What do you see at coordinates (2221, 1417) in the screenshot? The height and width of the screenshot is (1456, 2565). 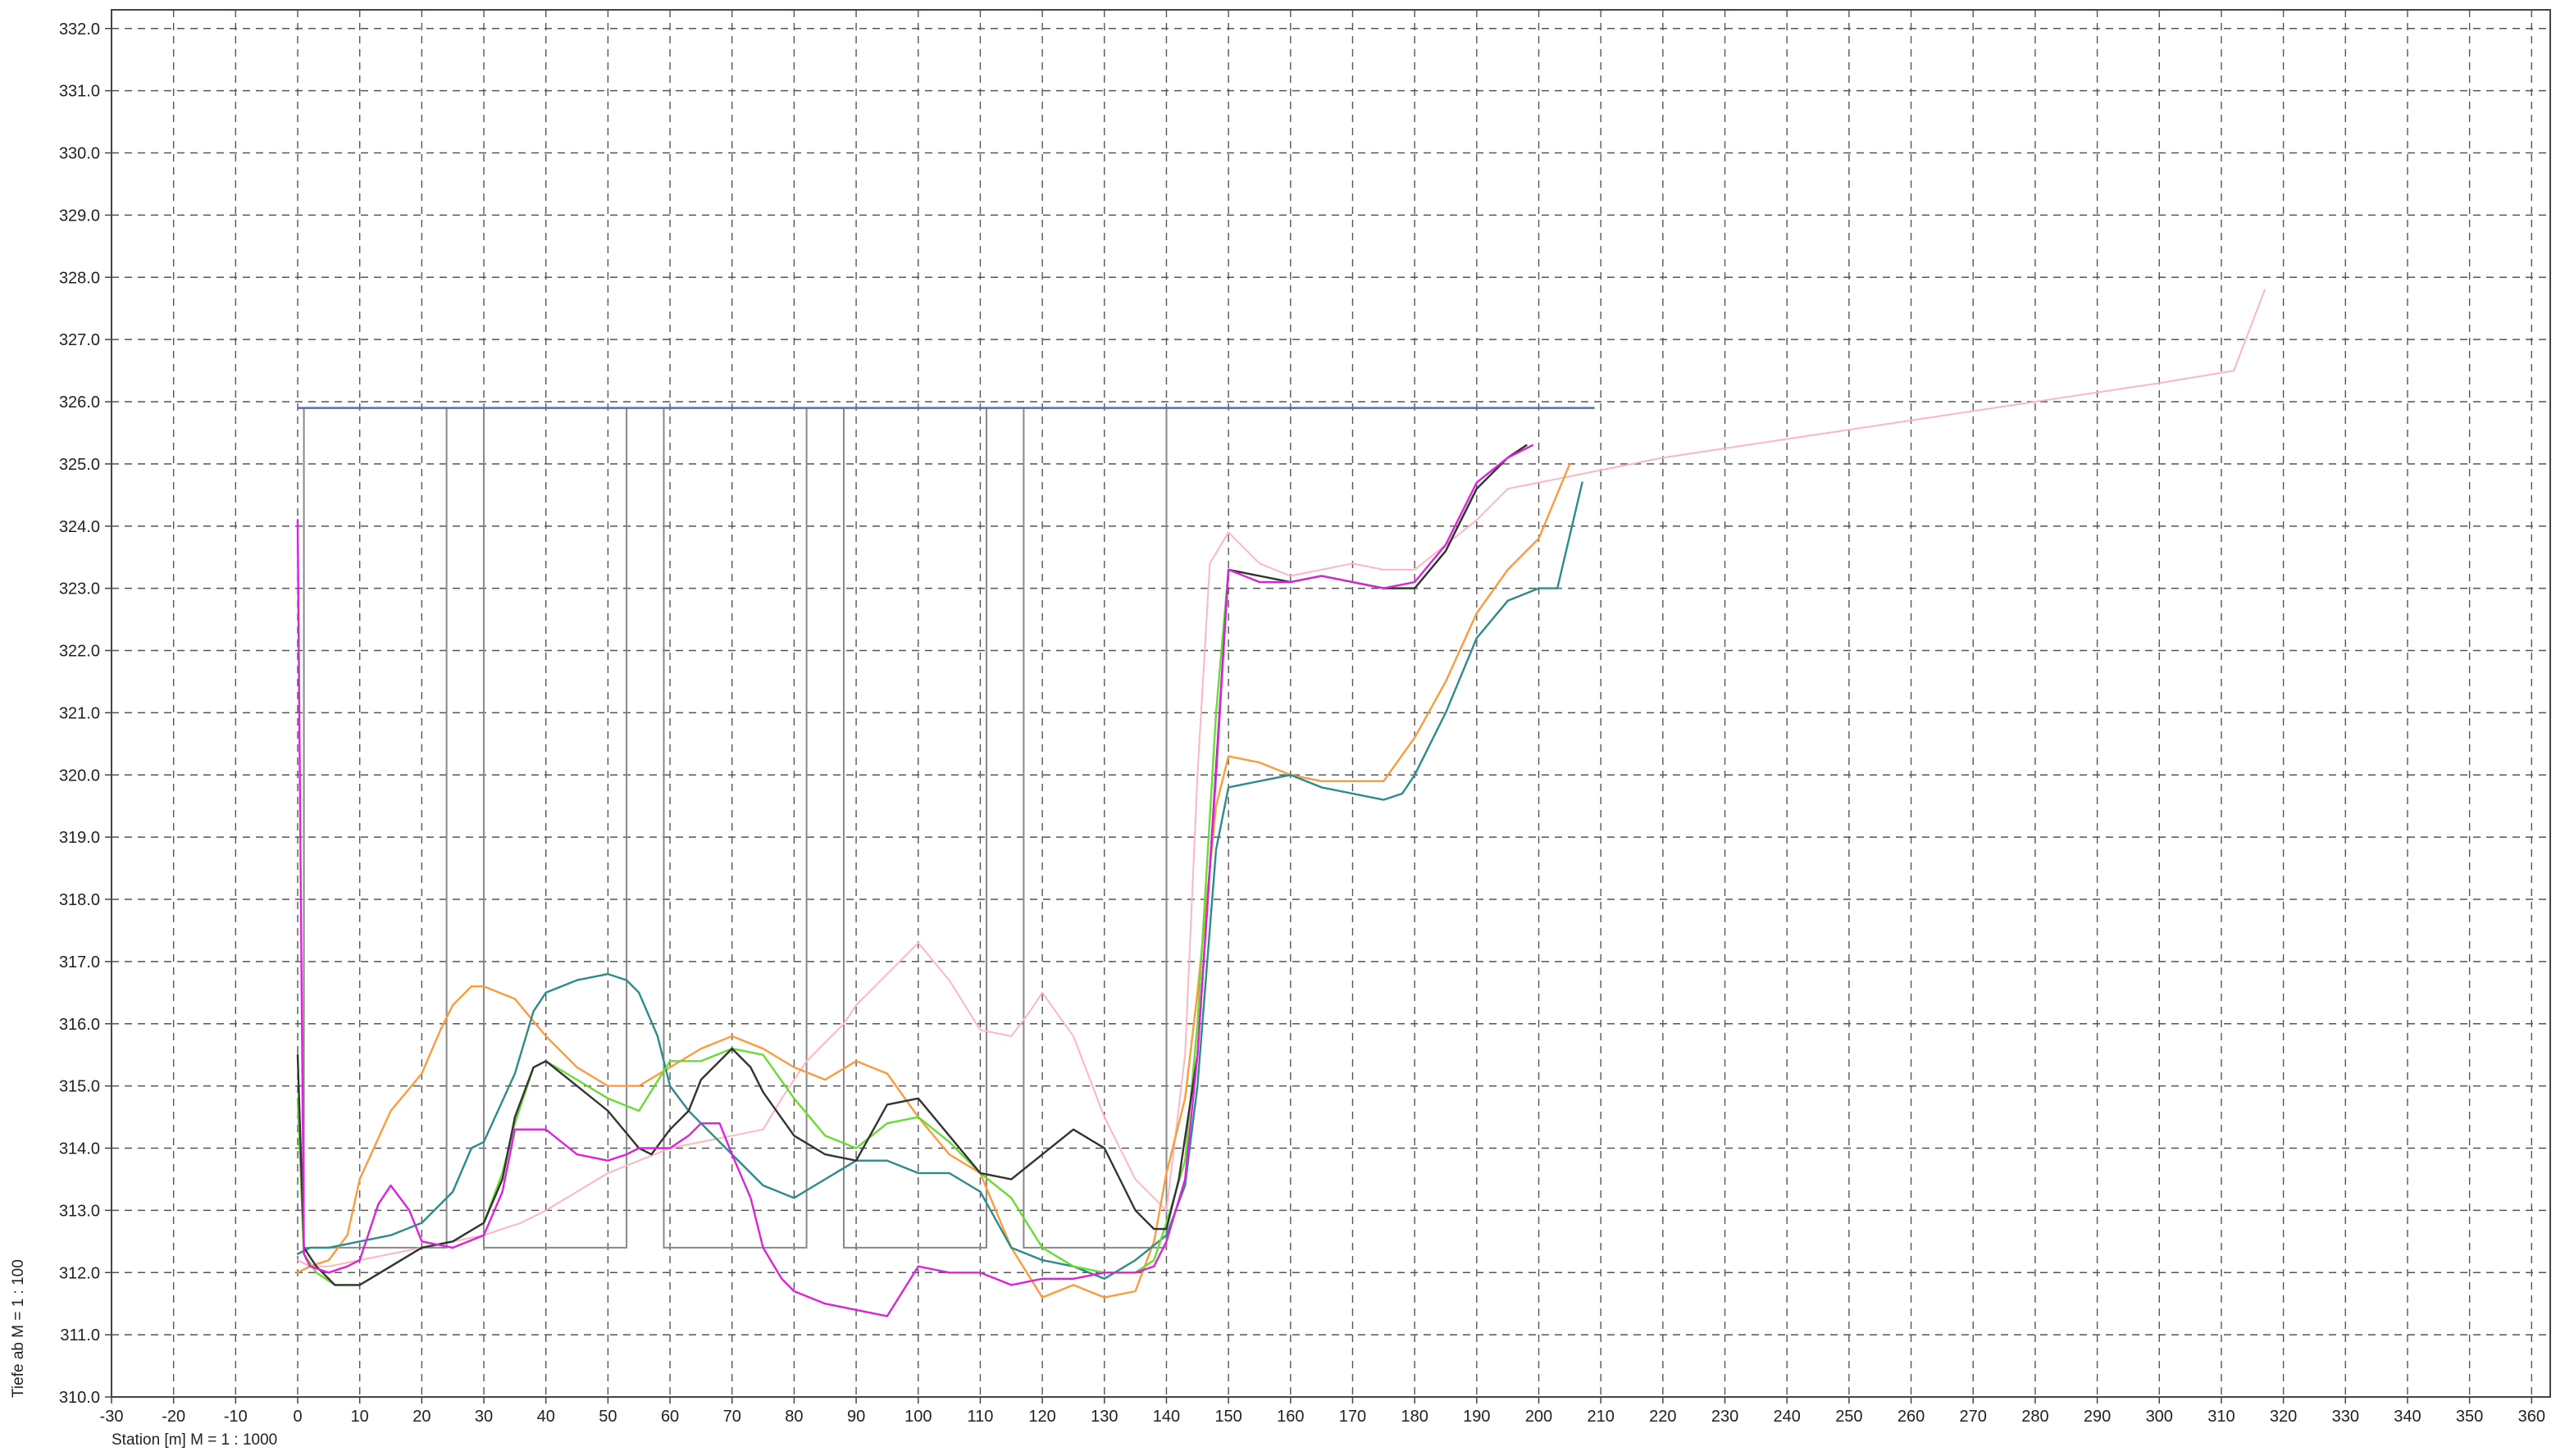 I see `x-tick-label: 310` at bounding box center [2221, 1417].